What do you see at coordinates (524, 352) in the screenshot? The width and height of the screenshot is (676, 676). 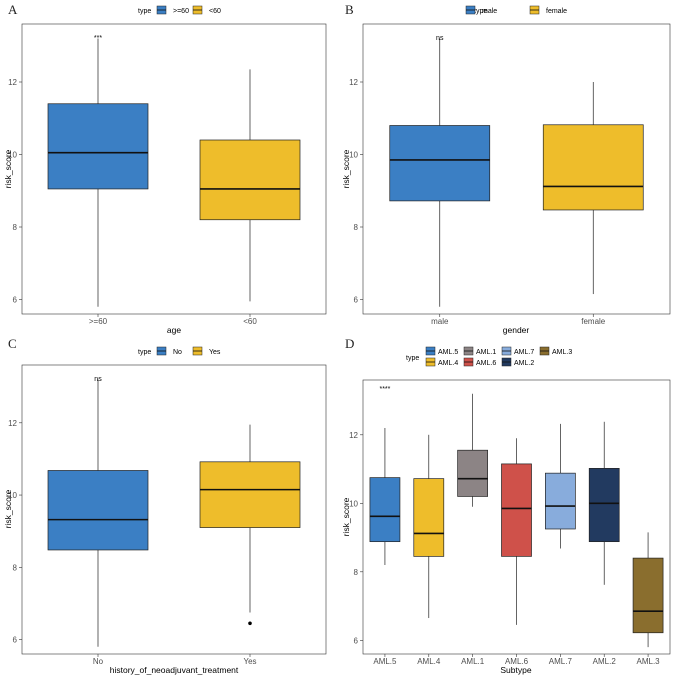 I see `legend-label: AML.7` at bounding box center [524, 352].